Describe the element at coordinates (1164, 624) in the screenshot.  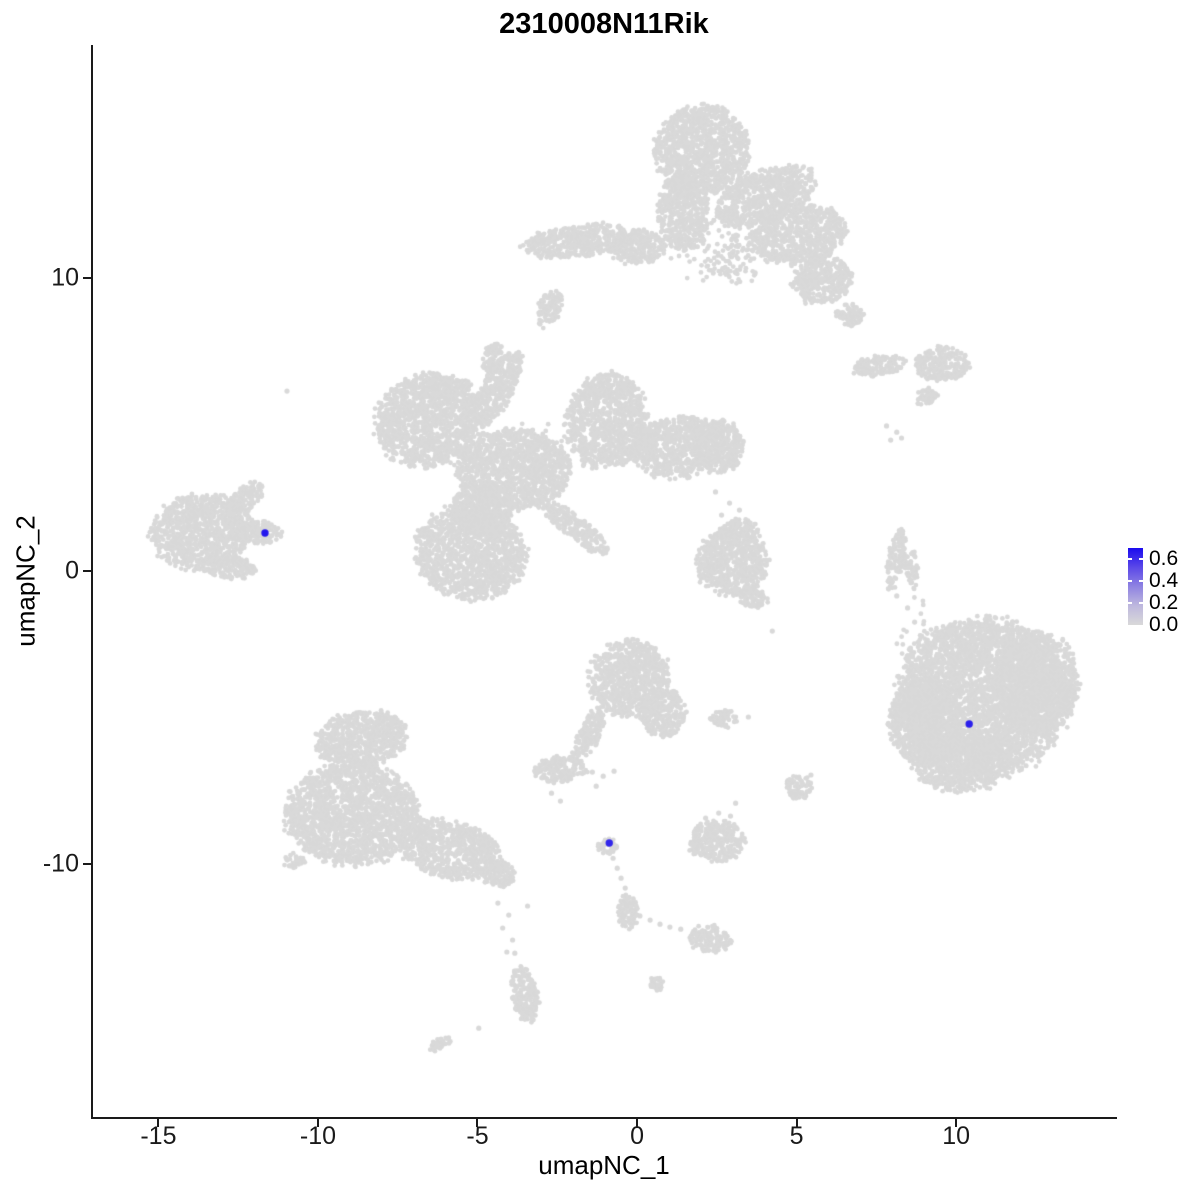
I see `colorbar-label: 0.0` at that location.